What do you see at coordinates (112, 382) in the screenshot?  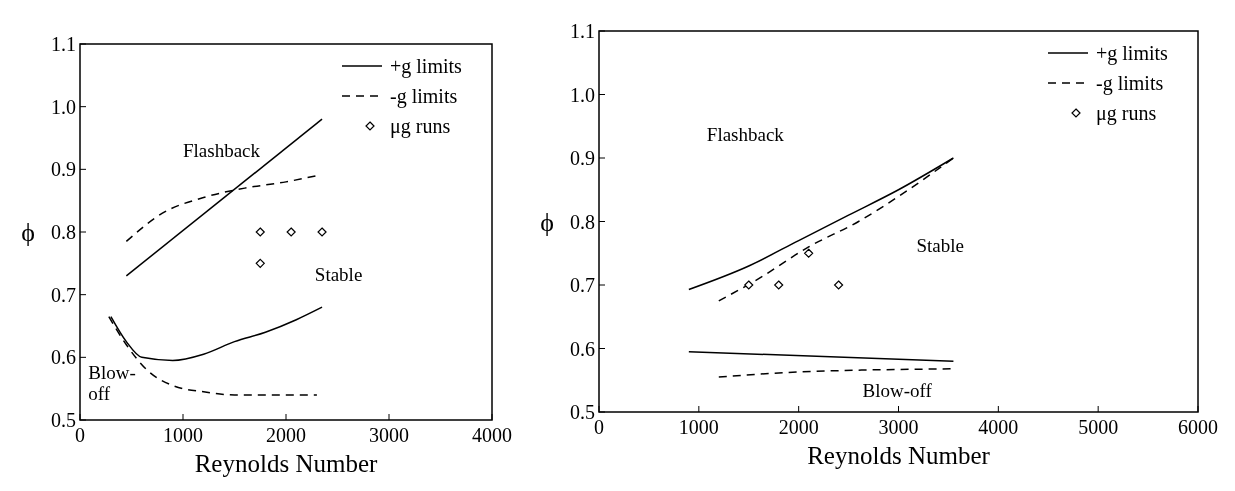 I see `annotation: Blow- off` at bounding box center [112, 382].